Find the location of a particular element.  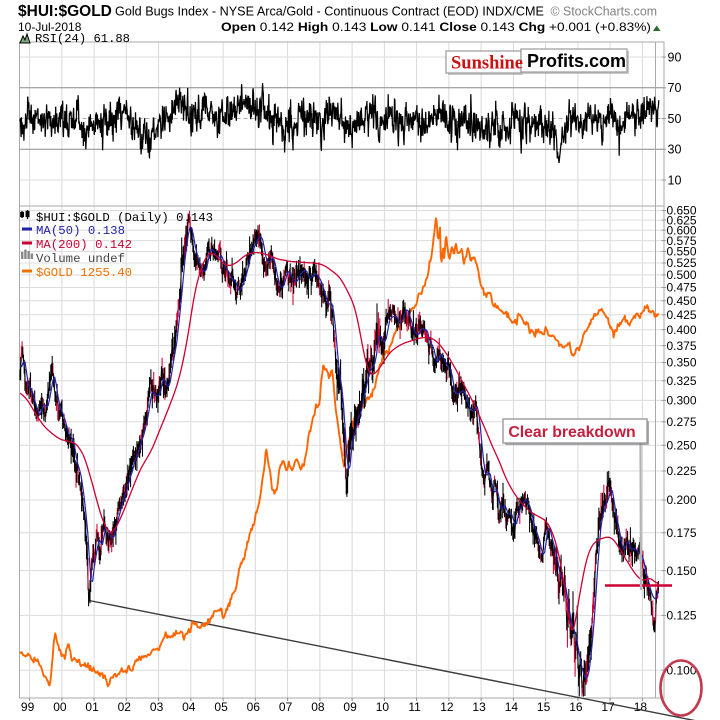

svg-text: 0.575 is located at coordinates (682, 241).